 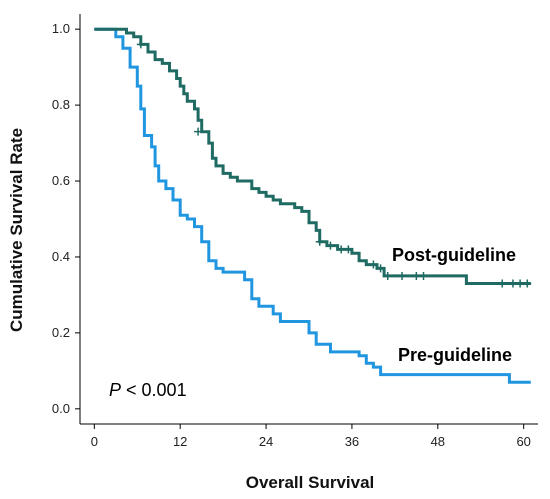 What do you see at coordinates (310, 482) in the screenshot?
I see `x-axis-title: Overall Survival` at bounding box center [310, 482].